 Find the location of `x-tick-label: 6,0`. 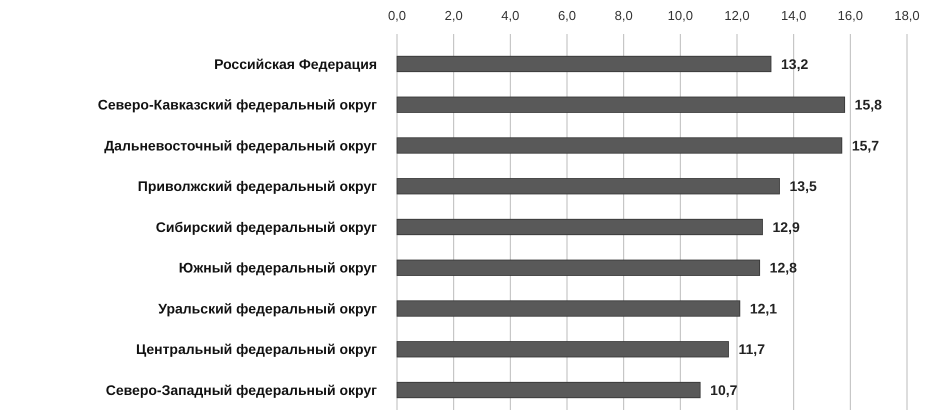

x-tick-label: 6,0 is located at coordinates (567, 15).